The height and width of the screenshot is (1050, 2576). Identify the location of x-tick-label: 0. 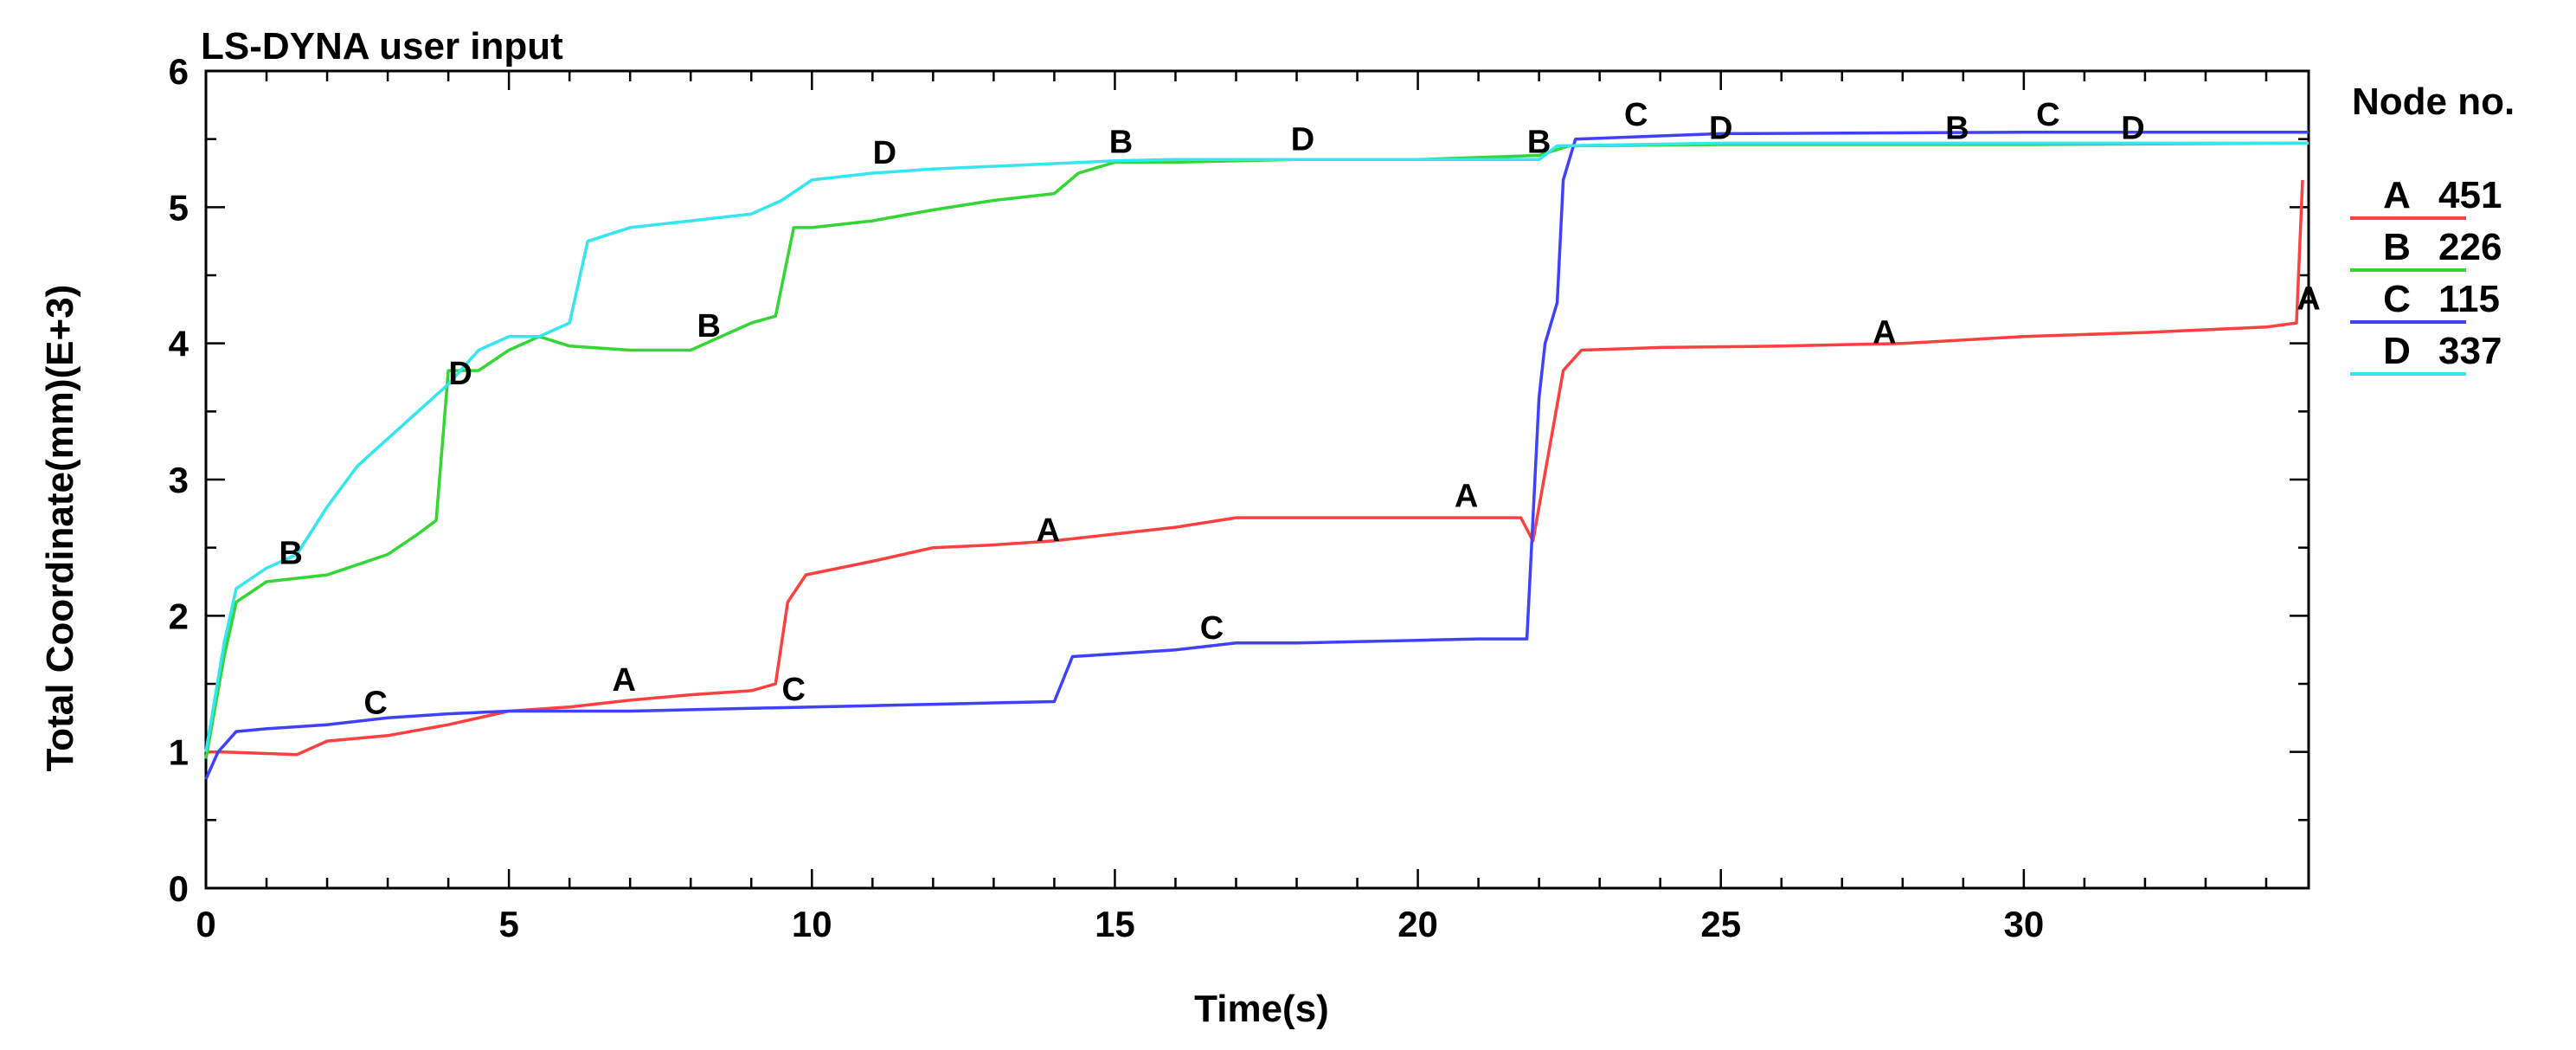
(205, 924).